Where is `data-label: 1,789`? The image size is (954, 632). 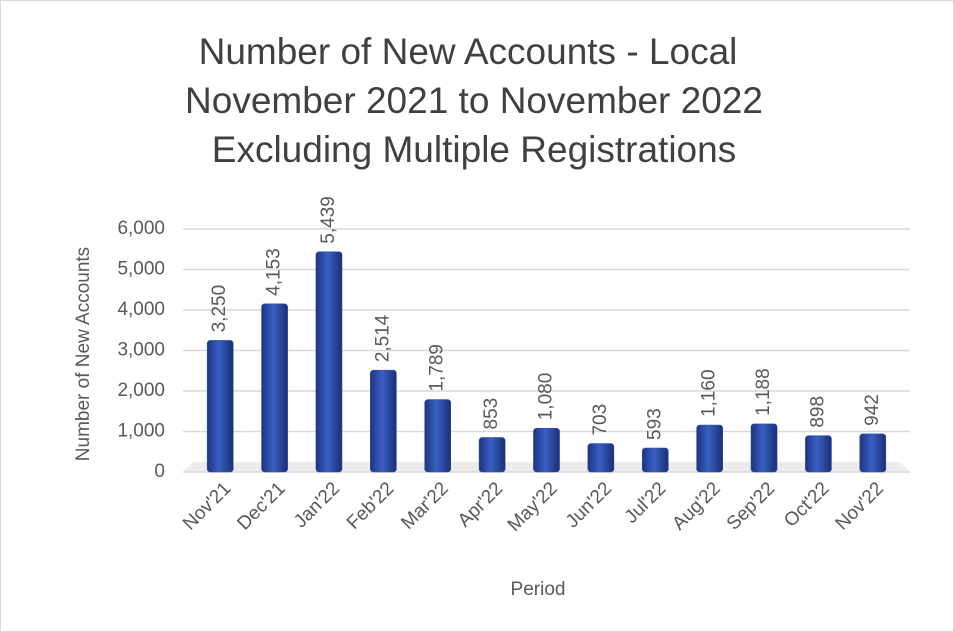
data-label: 1,789 is located at coordinates (437, 368).